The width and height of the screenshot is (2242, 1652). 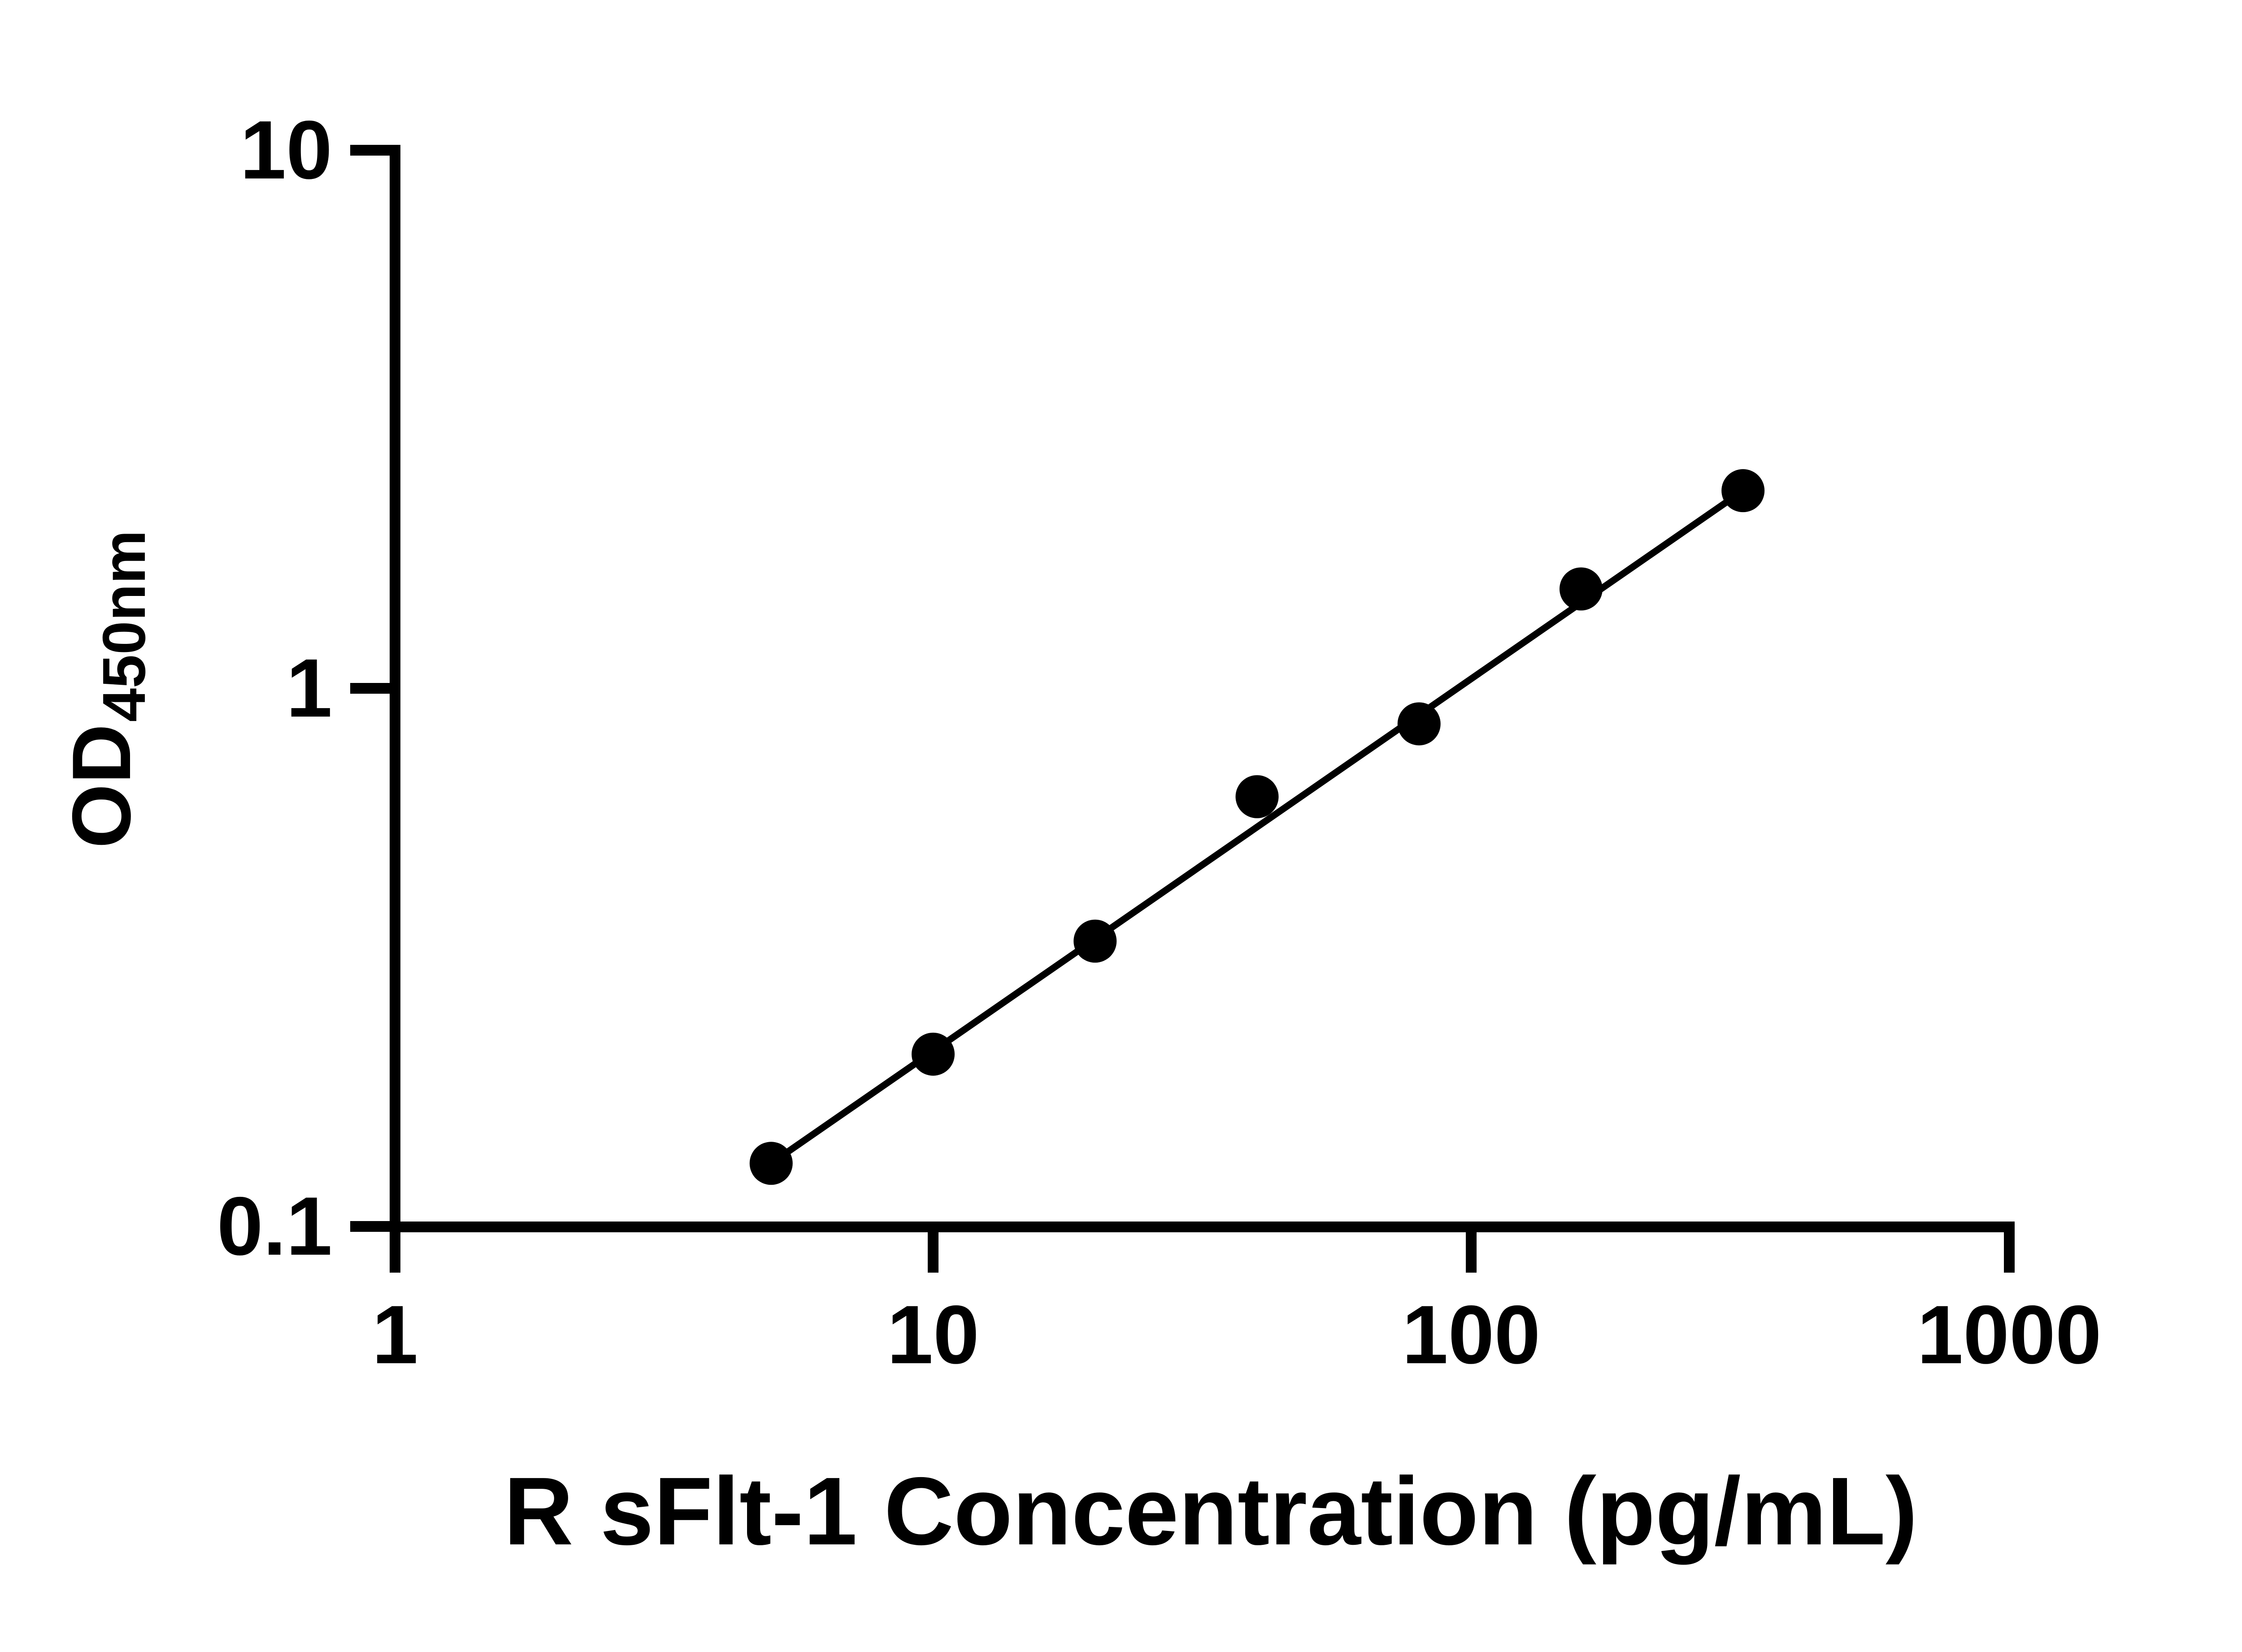 I want to click on y-tick-label: 1, so click(x=309, y=688).